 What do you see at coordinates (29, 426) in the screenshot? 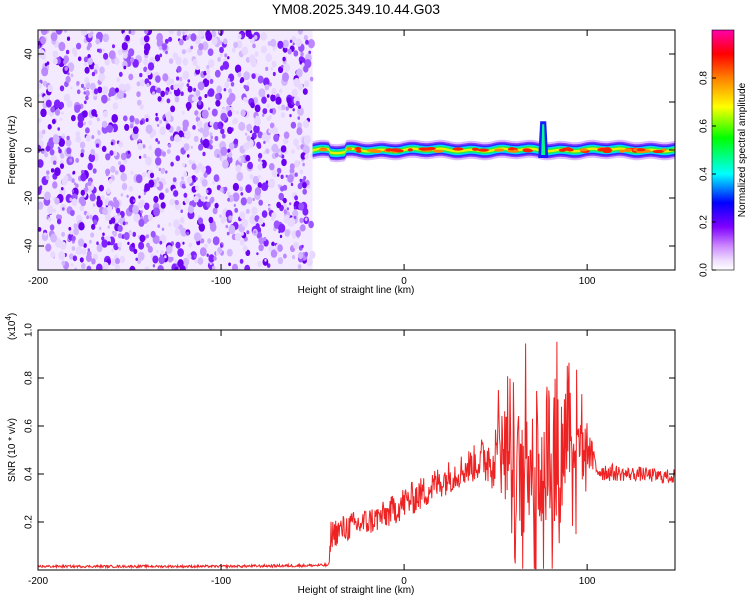
I see `snr-ytick-label: 0.6` at bounding box center [29, 426].